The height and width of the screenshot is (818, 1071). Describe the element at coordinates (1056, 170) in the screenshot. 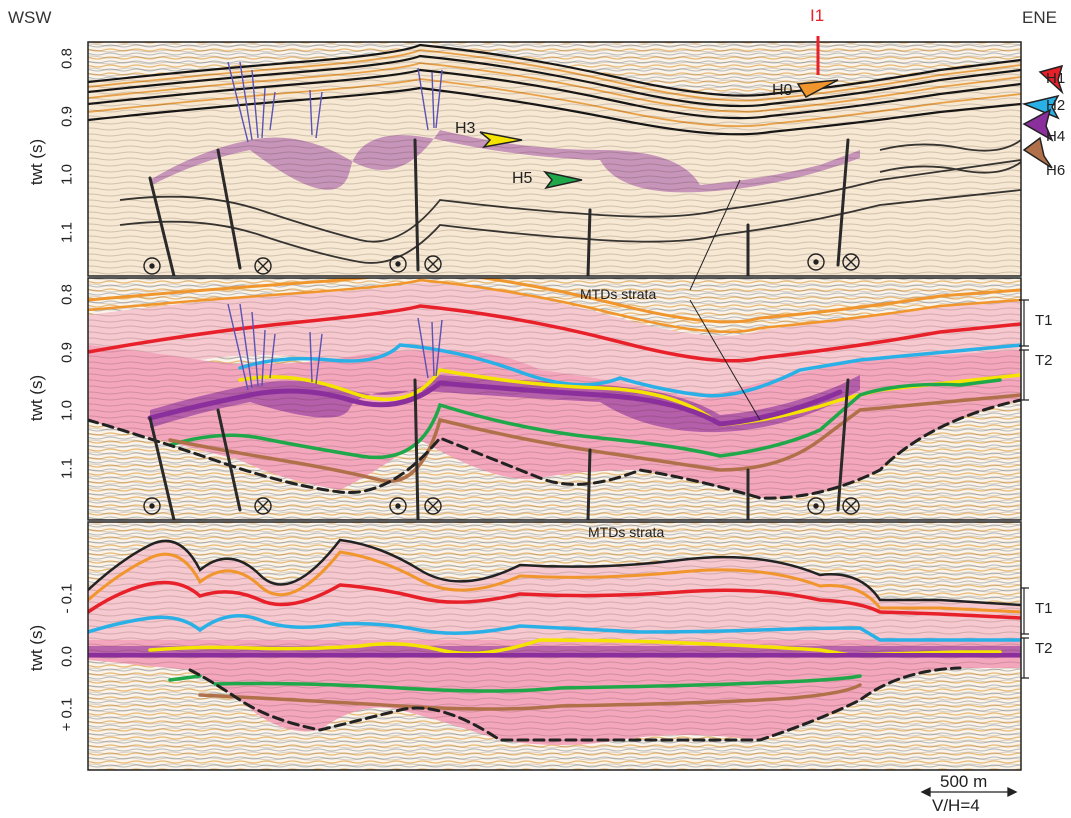

I see `horizon-label-h6: H6` at that location.